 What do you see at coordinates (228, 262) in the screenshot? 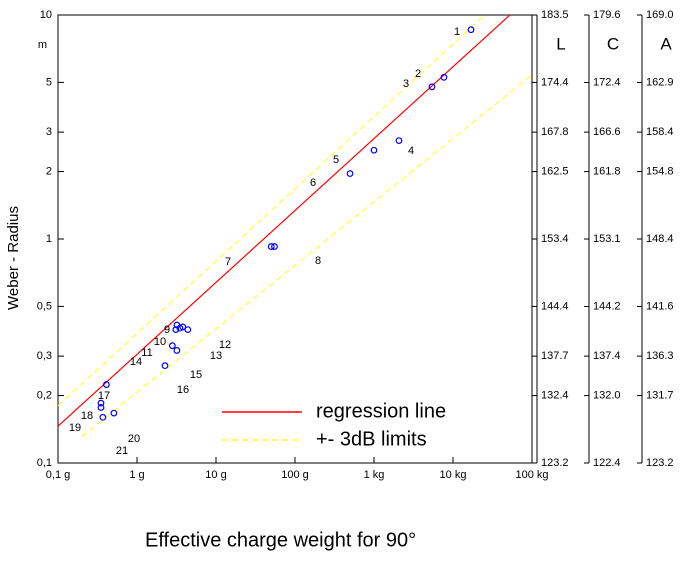
I see `point-label: 7` at bounding box center [228, 262].